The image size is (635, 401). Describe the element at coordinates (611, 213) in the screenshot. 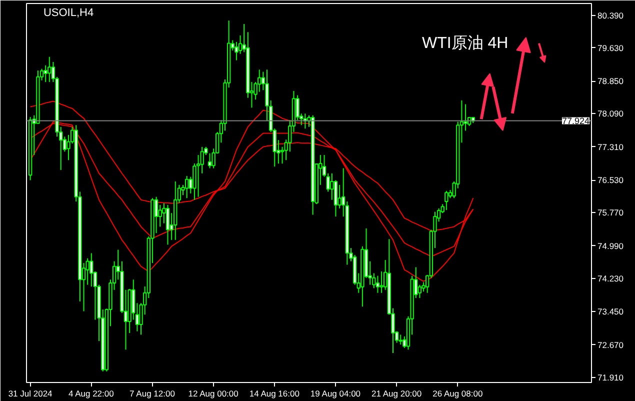

I see `y-tick-label: 75.770` at that location.